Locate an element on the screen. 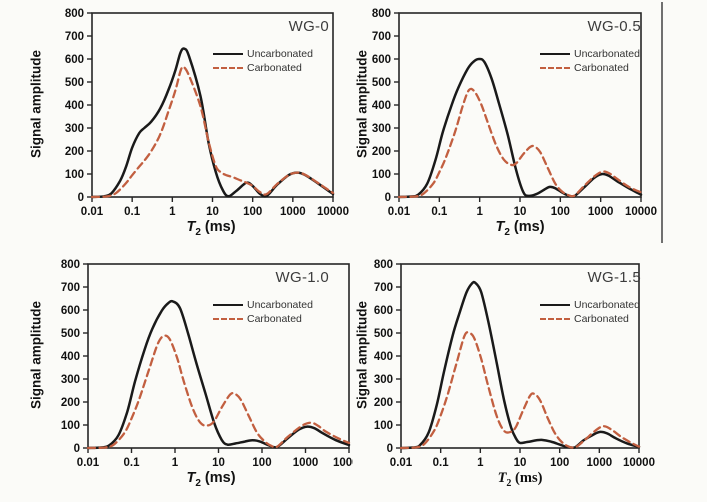 This screenshot has width=707, height=502. panel-title: WG-1.5 is located at coordinates (614, 277).